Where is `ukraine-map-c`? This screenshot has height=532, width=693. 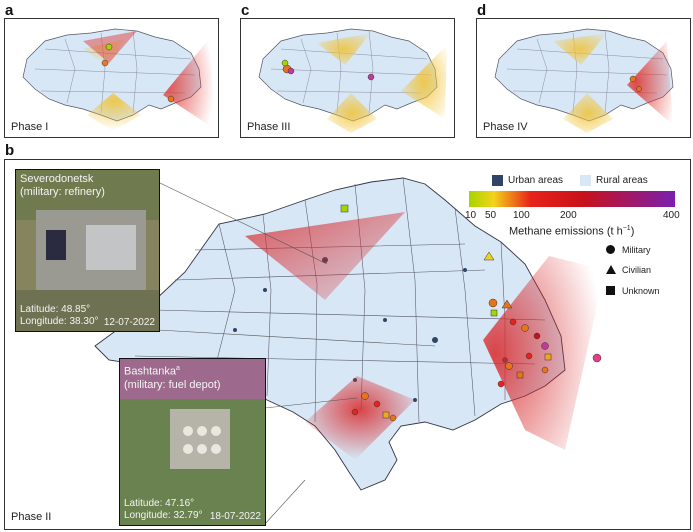
ukraine-map-c is located at coordinates (352, 80).